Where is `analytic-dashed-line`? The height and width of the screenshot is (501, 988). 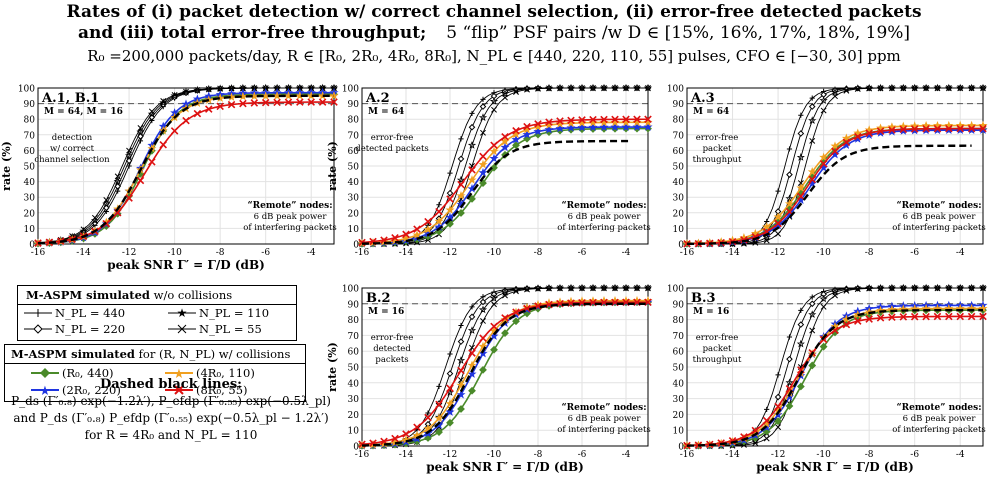
analytic-dashed-line is located at coordinates (186, 169).